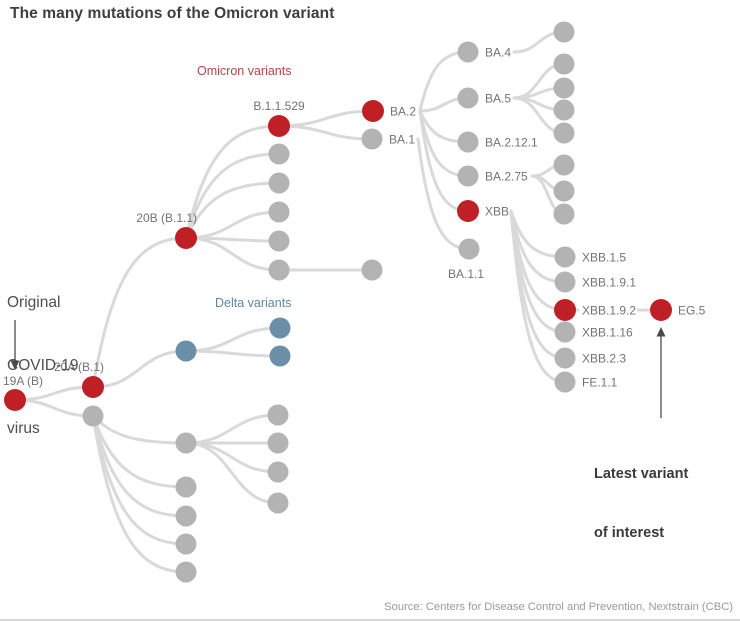 This screenshot has height=621, width=740. What do you see at coordinates (186, 544) in the screenshot?
I see `node-f4` at bounding box center [186, 544].